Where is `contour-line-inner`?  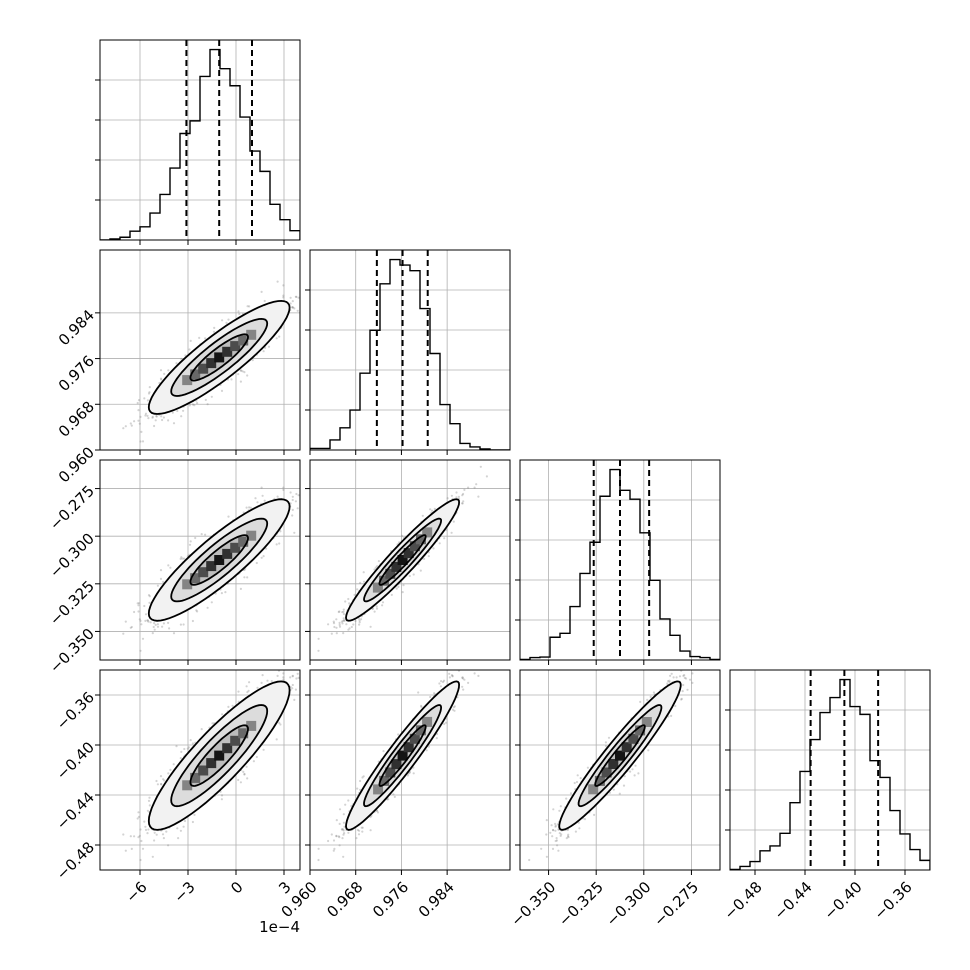 contour-line-inner is located at coordinates (219, 560).